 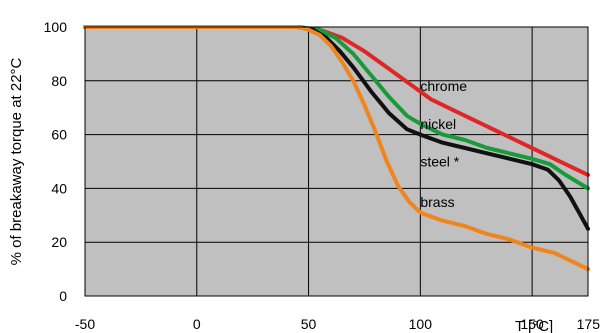 I want to click on x-tick-label: 150, so click(x=532, y=324).